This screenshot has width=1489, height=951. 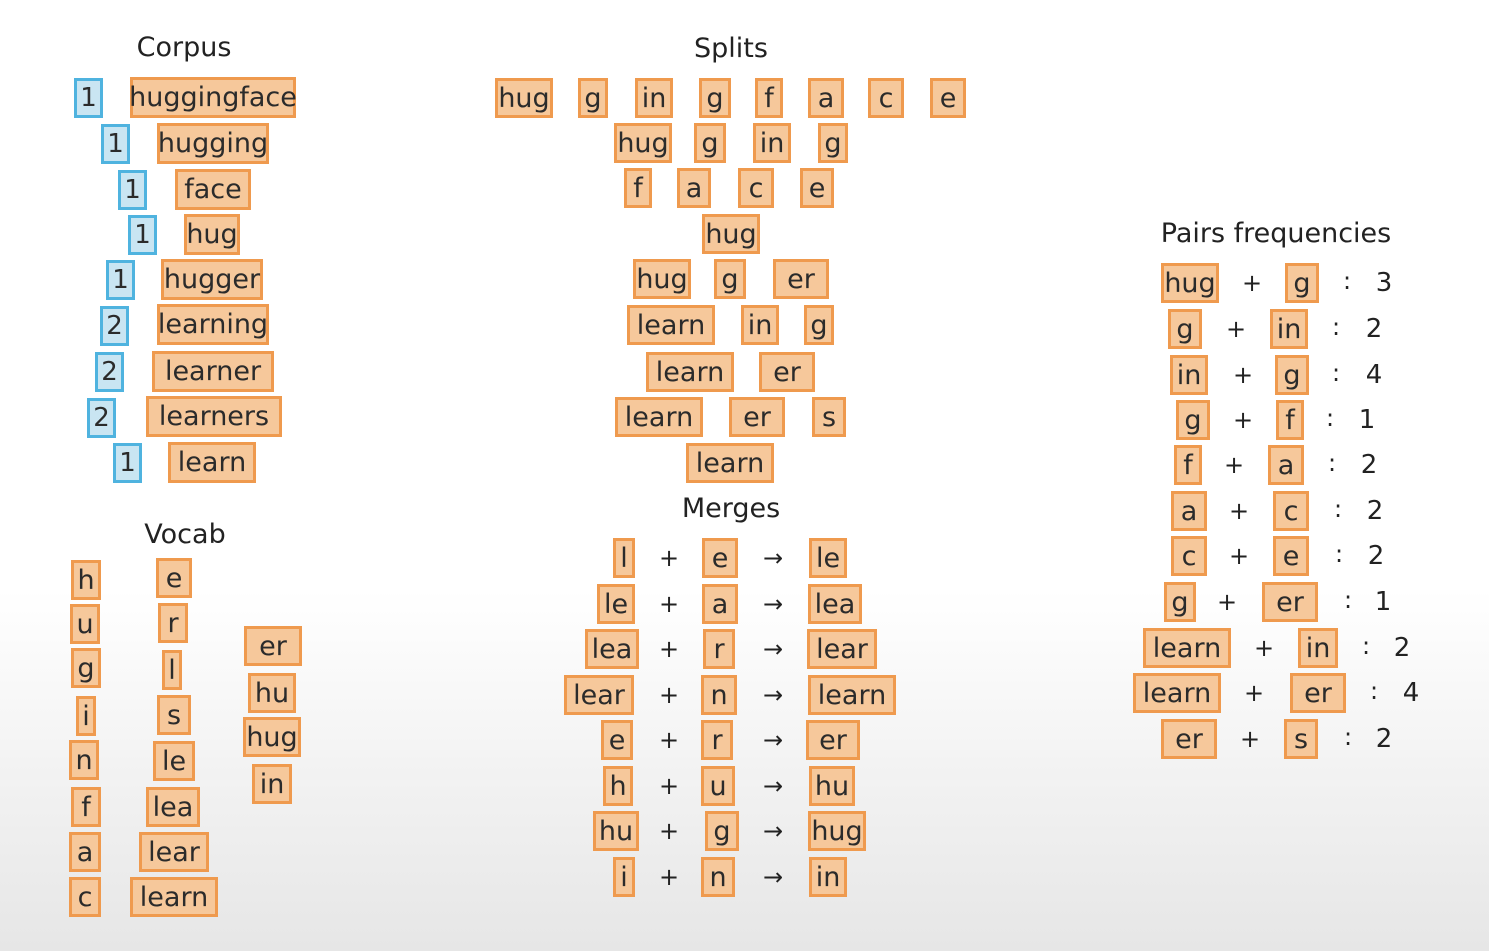 What do you see at coordinates (842, 649) in the screenshot?
I see `merge-result-token: lear` at bounding box center [842, 649].